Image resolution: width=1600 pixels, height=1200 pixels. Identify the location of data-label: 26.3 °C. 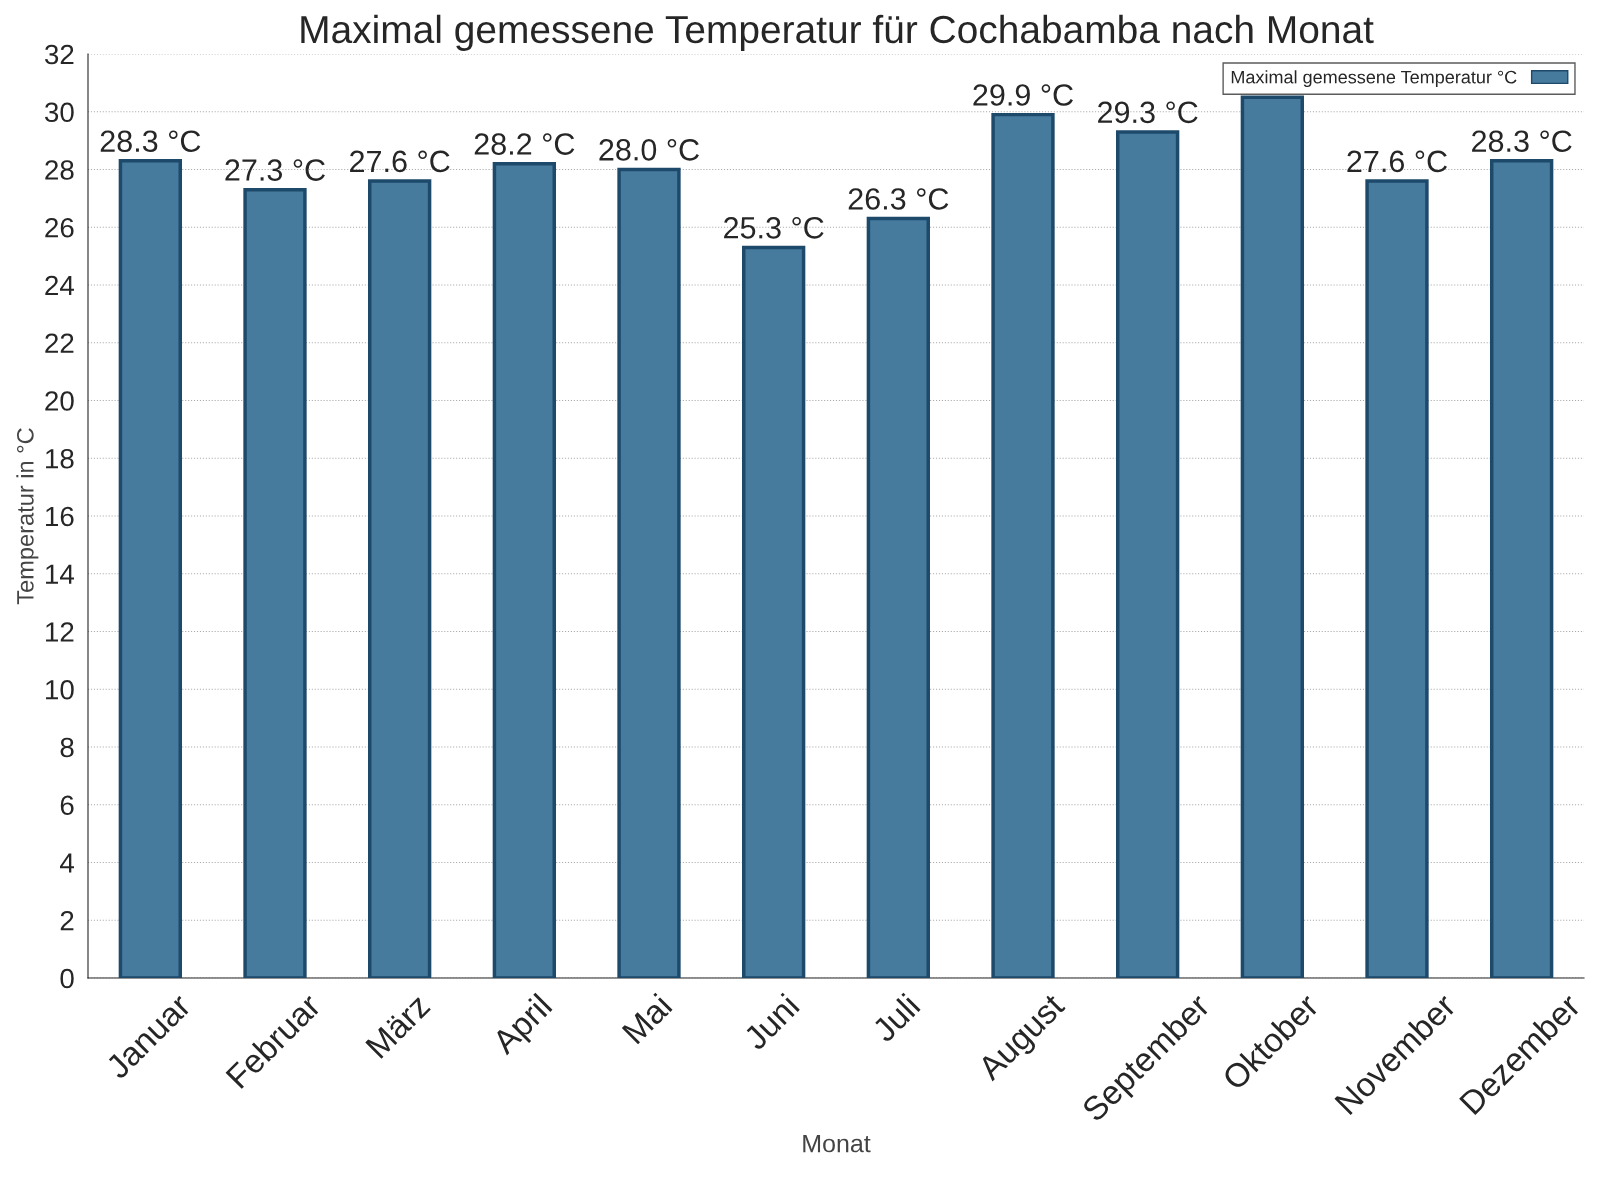
(898, 199).